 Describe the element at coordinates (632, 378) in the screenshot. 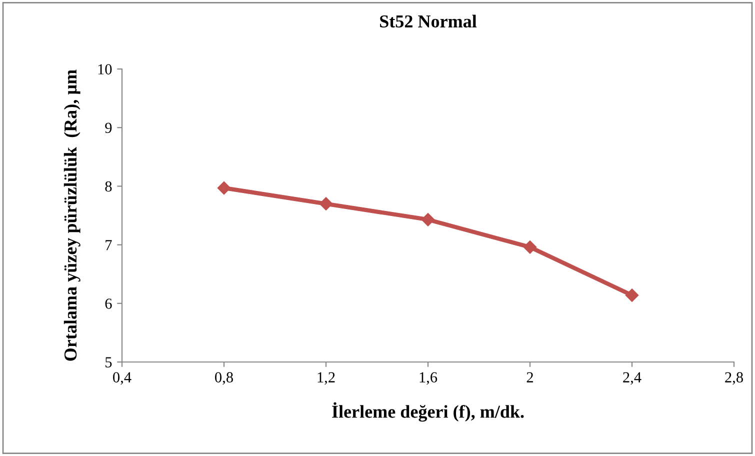

I see `x-tick-label: 2,4` at that location.